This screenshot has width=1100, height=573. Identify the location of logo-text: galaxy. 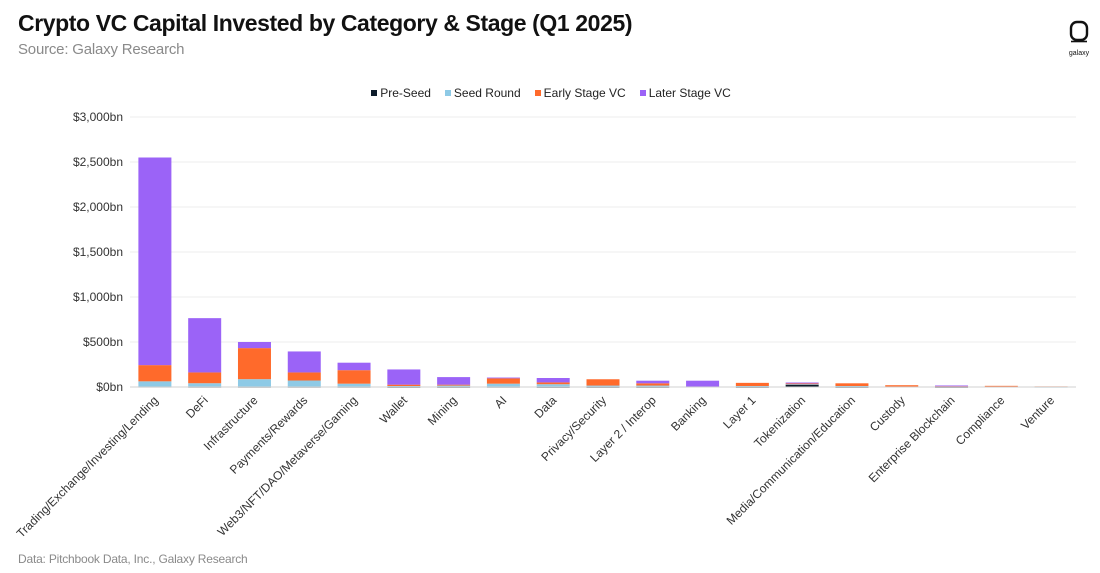
(1079, 53).